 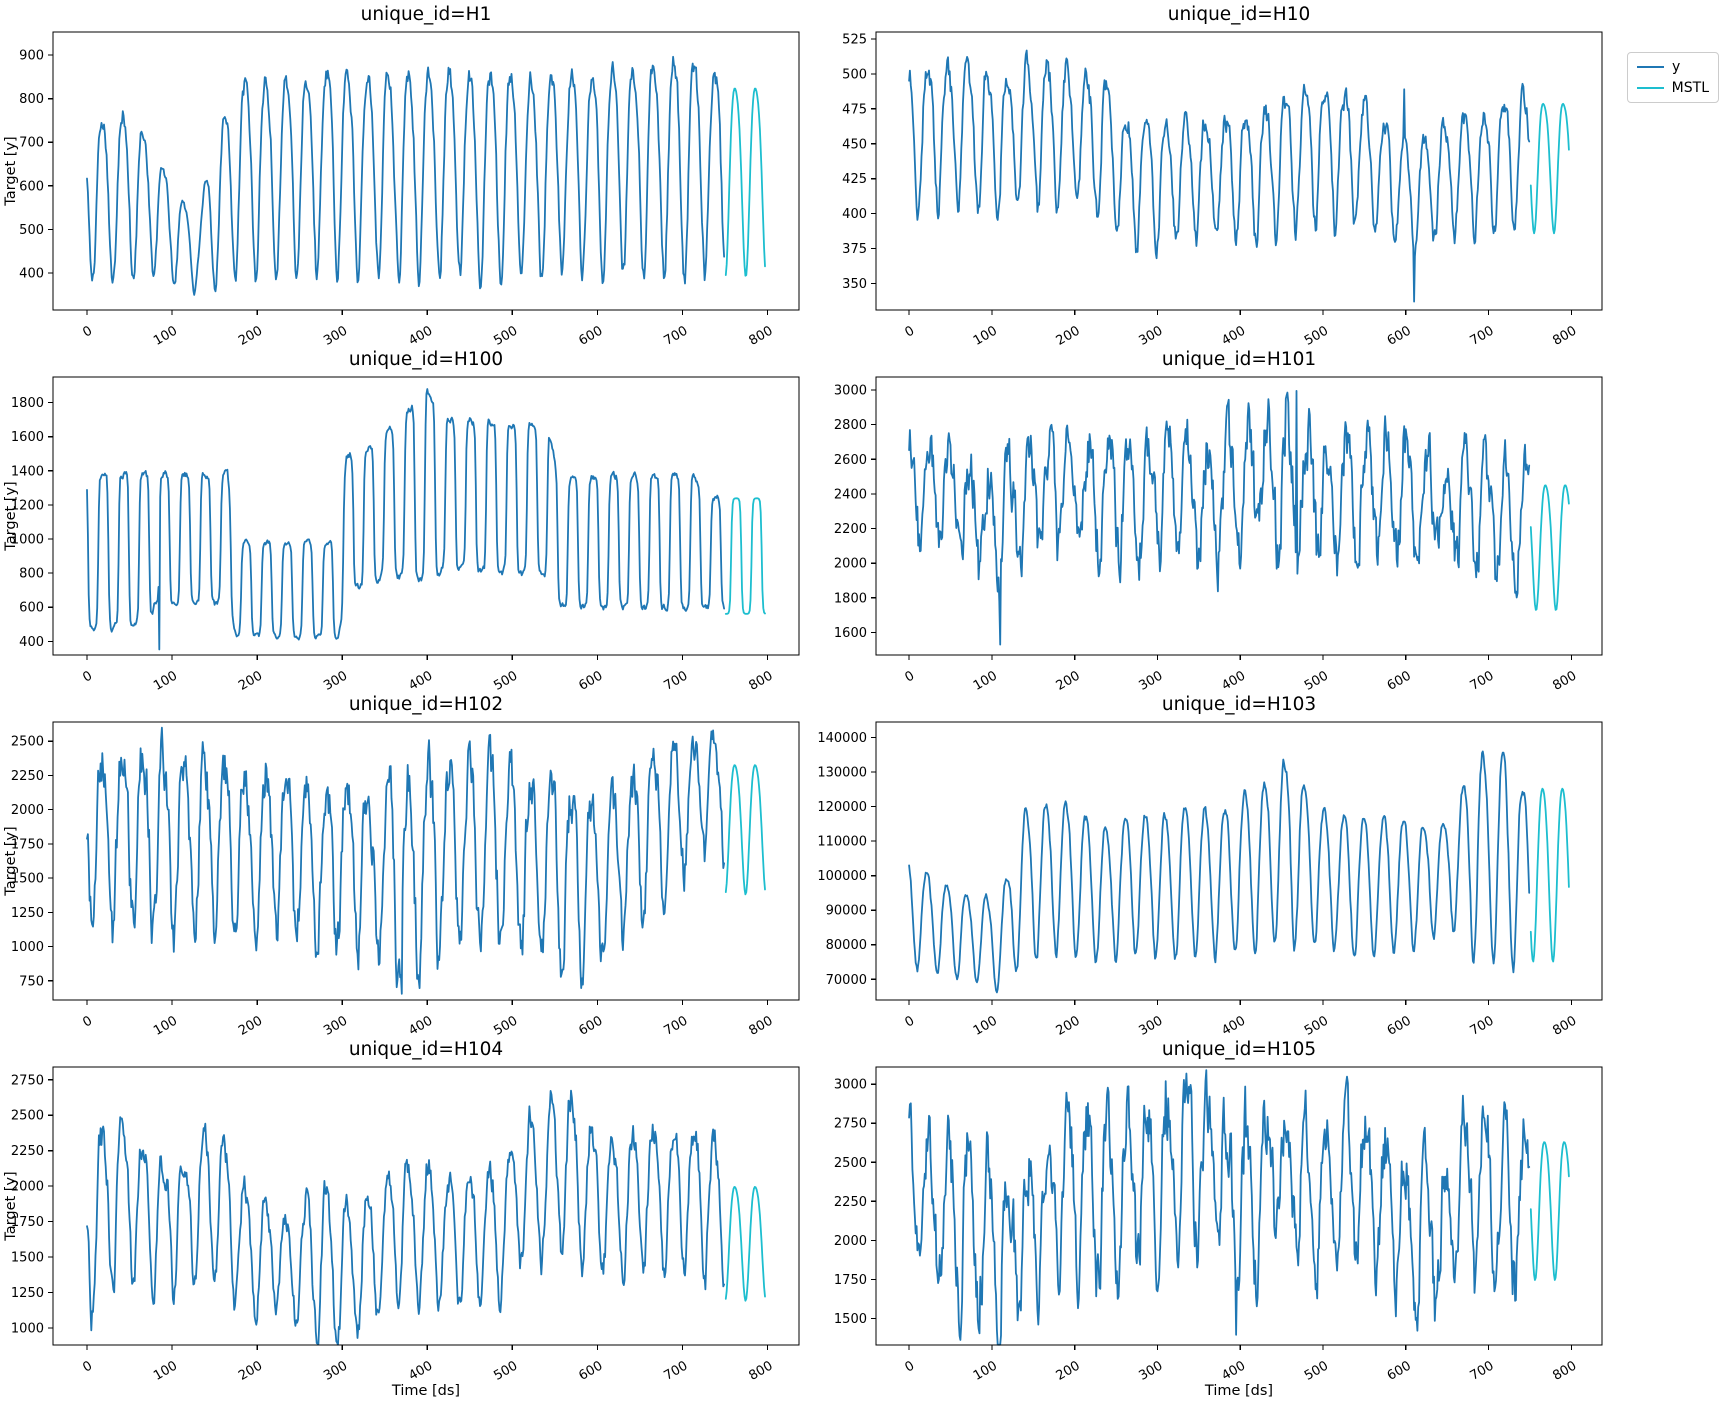 I want to click on y-axis-ticks: 400 500 600 700 800 900, so click(x=36, y=165).